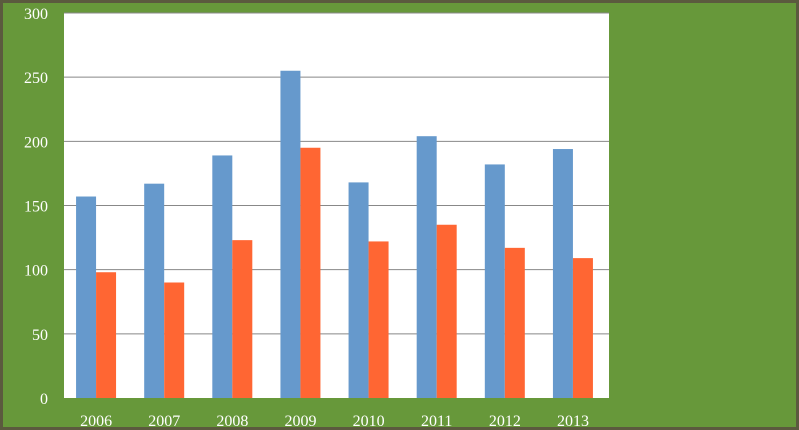  What do you see at coordinates (44, 399) in the screenshot?
I see `y-tick-label: 0` at bounding box center [44, 399].